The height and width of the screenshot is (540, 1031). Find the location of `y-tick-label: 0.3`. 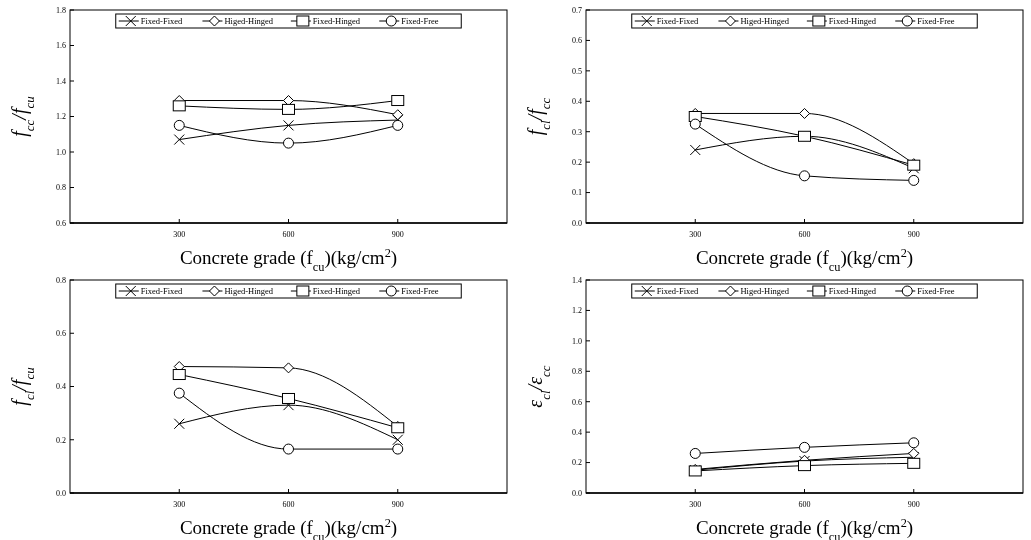

y-tick-label: 0.3 is located at coordinates (577, 132).